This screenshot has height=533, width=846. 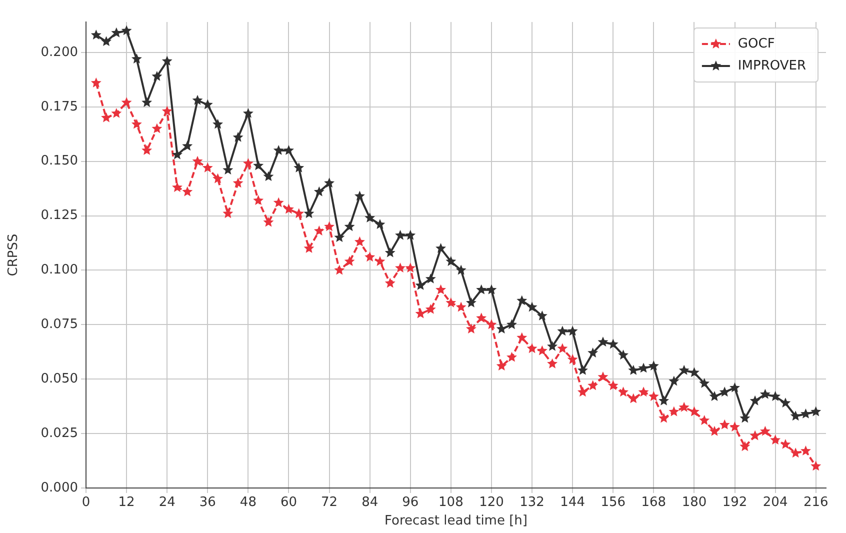 I want to click on y-axis-title: CRPSS, so click(x=14, y=255).